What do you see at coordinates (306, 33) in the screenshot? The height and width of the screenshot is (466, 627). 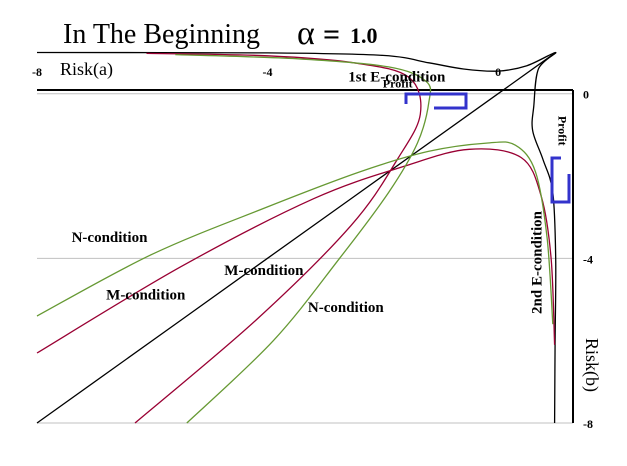 I see `alpha-symbol: α` at bounding box center [306, 33].